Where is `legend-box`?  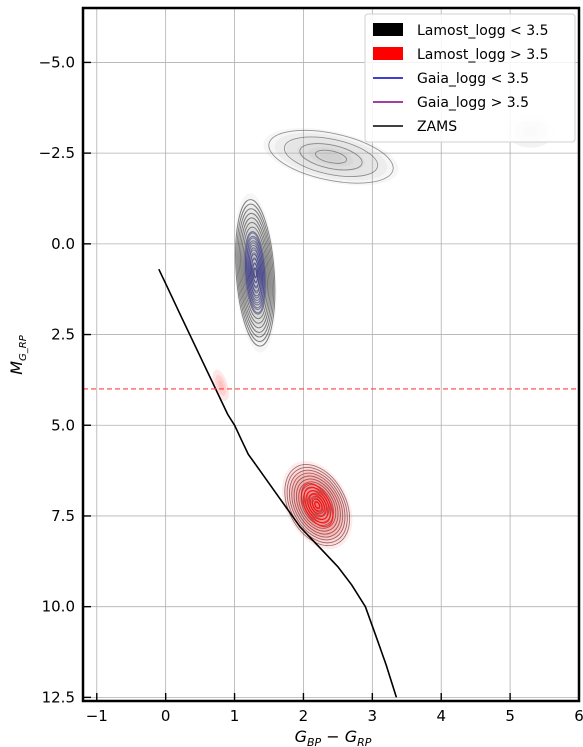
legend-box is located at coordinates (470, 78).